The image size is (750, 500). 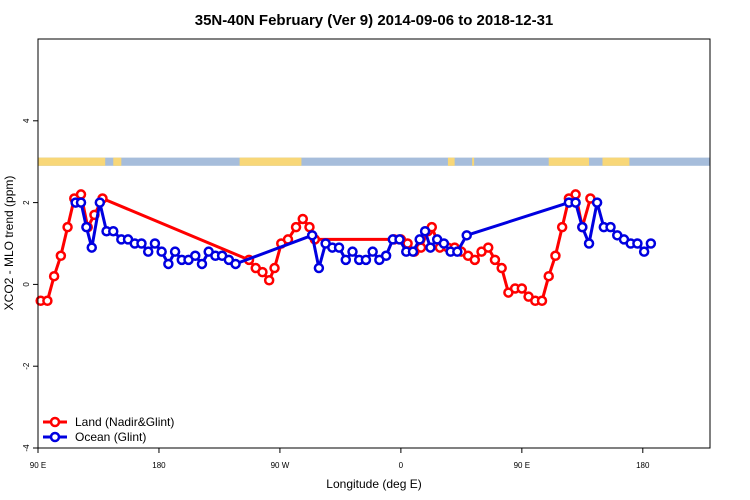 What do you see at coordinates (340, 459) in the screenshot?
I see `x-axis: 90 E 180 90 W 0 90 E 180` at bounding box center [340, 459].